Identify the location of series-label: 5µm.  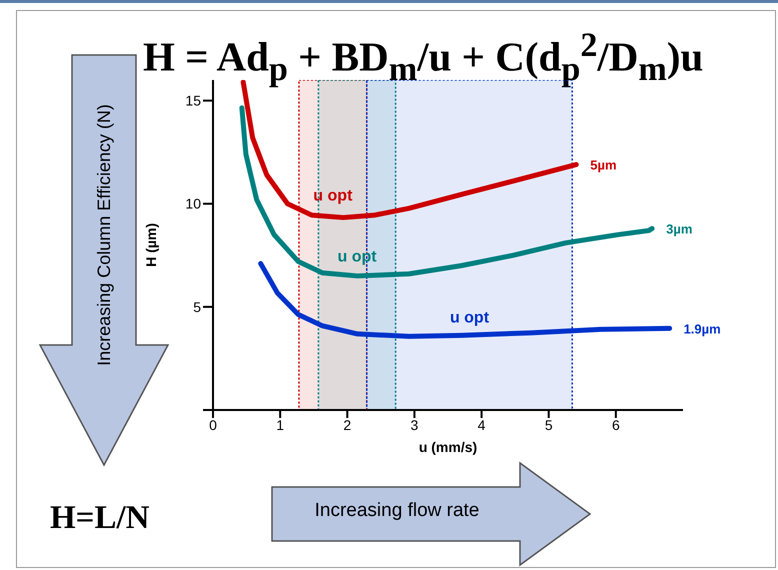
(603, 165).